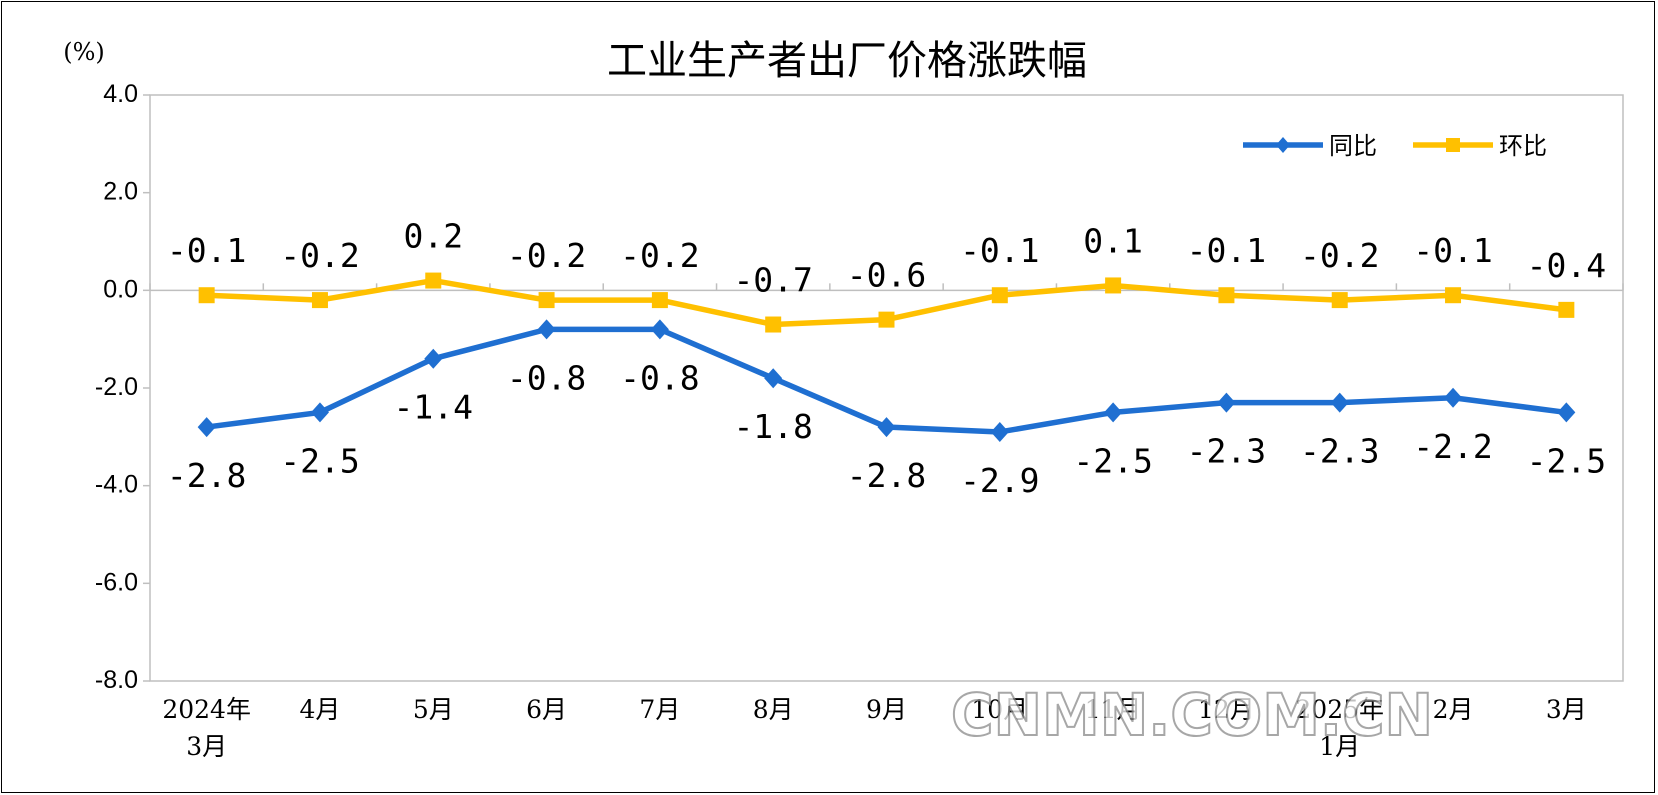 This screenshot has width=1658, height=795. What do you see at coordinates (1113, 240) in the screenshot?
I see `data-label-环比: 0.1` at bounding box center [1113, 240].